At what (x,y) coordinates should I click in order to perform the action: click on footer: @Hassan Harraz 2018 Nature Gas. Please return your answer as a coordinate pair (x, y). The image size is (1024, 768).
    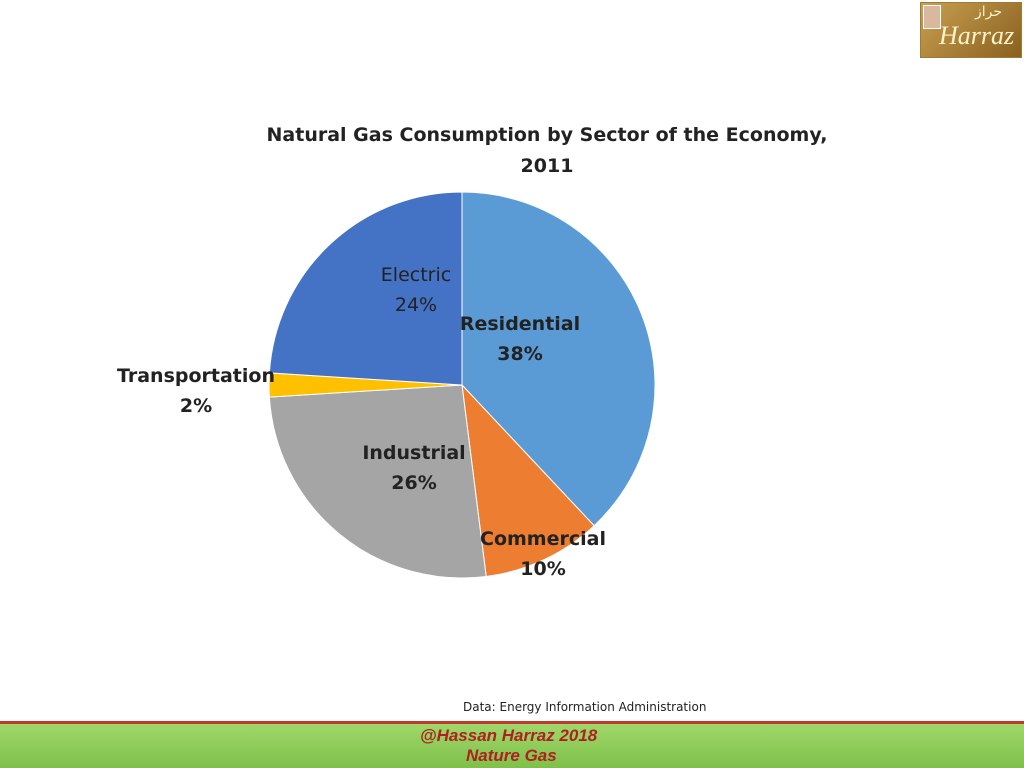
    Looking at the image, I should click on (512, 746).